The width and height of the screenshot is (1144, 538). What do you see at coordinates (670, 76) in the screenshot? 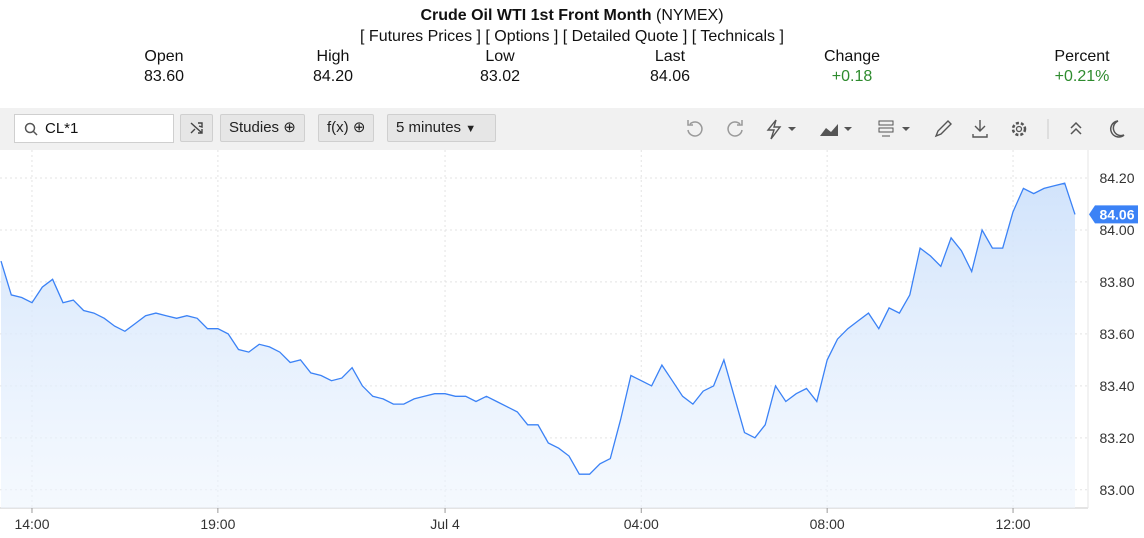
I see `quote-value: 84.06` at bounding box center [670, 76].